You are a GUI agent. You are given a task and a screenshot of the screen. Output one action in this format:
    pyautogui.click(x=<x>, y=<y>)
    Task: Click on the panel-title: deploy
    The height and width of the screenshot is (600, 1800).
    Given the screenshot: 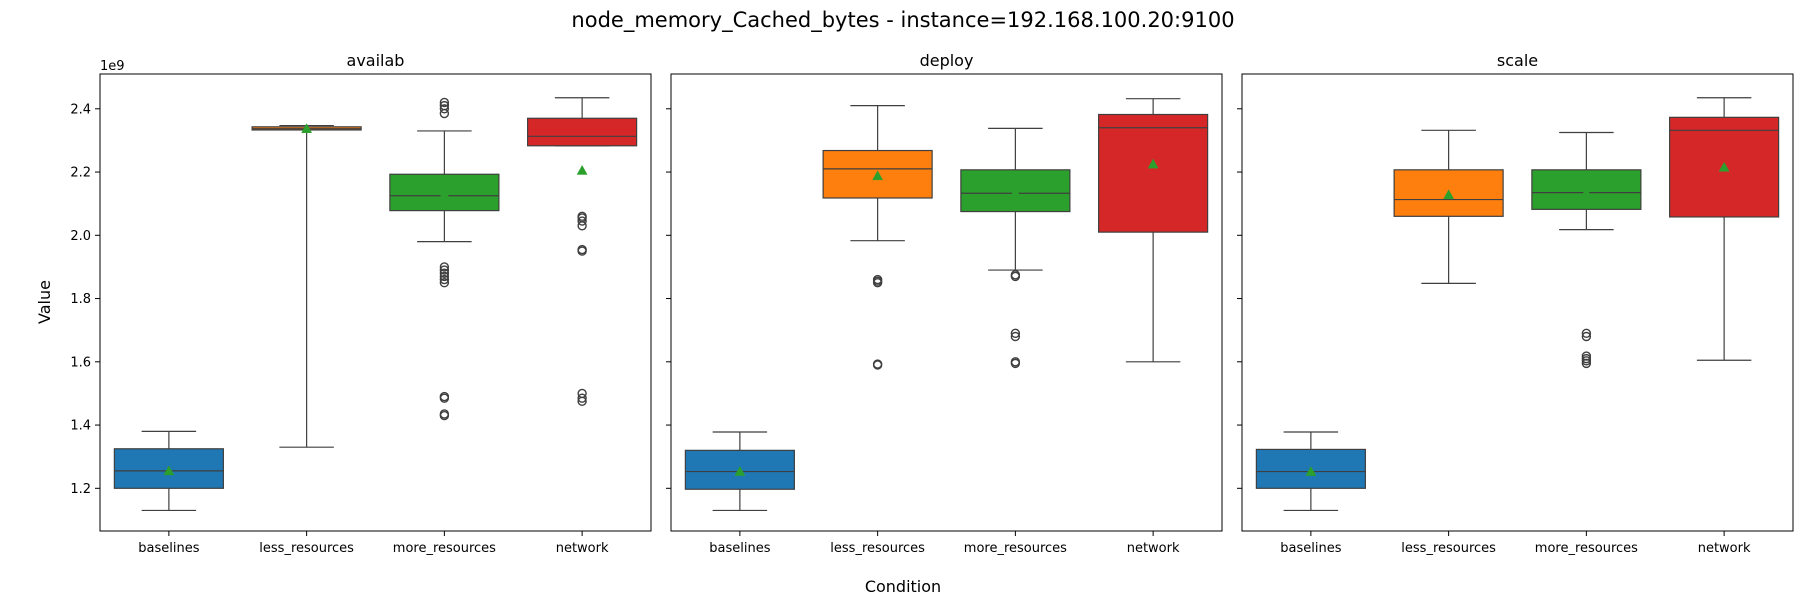 What is the action you would take?
    pyautogui.click(x=947, y=60)
    